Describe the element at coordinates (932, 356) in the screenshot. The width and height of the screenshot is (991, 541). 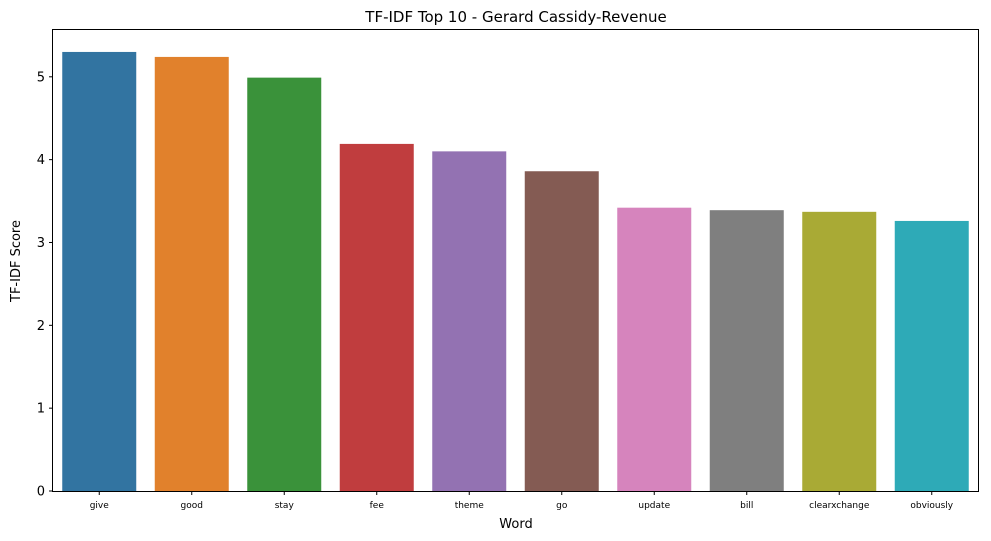
I see `bar-obviously` at that location.